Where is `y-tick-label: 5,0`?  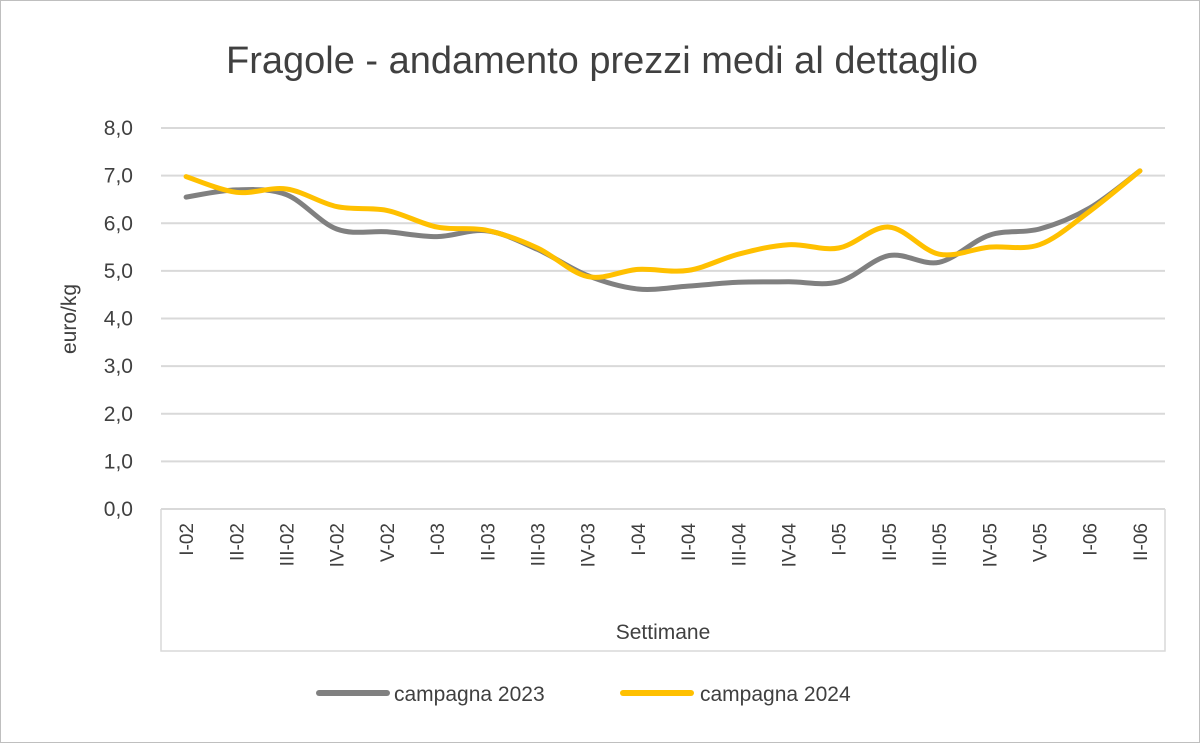 y-tick-label: 5,0 is located at coordinates (118, 271).